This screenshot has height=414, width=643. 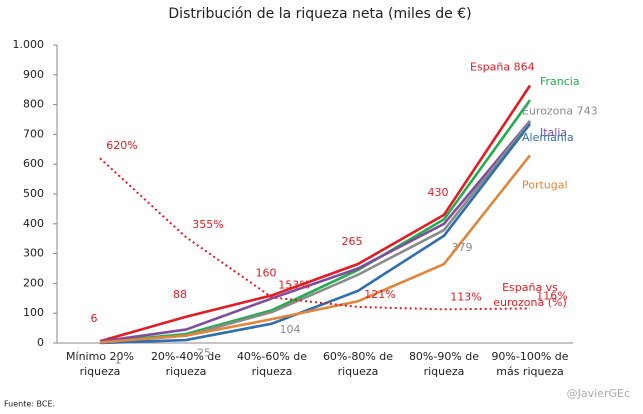 What do you see at coordinates (33, 104) in the screenshot?
I see `y-tick-label: 800` at bounding box center [33, 104].